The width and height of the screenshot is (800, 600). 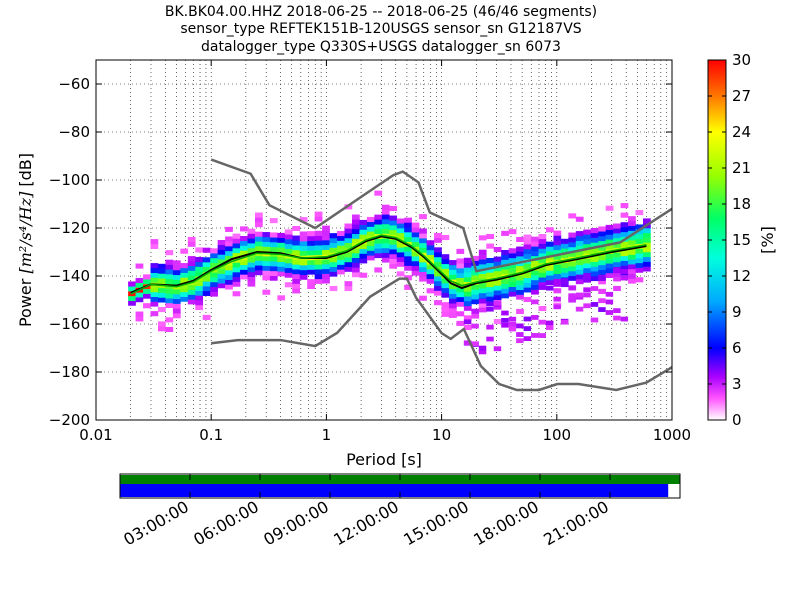 I want to click on colorbar-tick-label: 6, so click(x=737, y=348).